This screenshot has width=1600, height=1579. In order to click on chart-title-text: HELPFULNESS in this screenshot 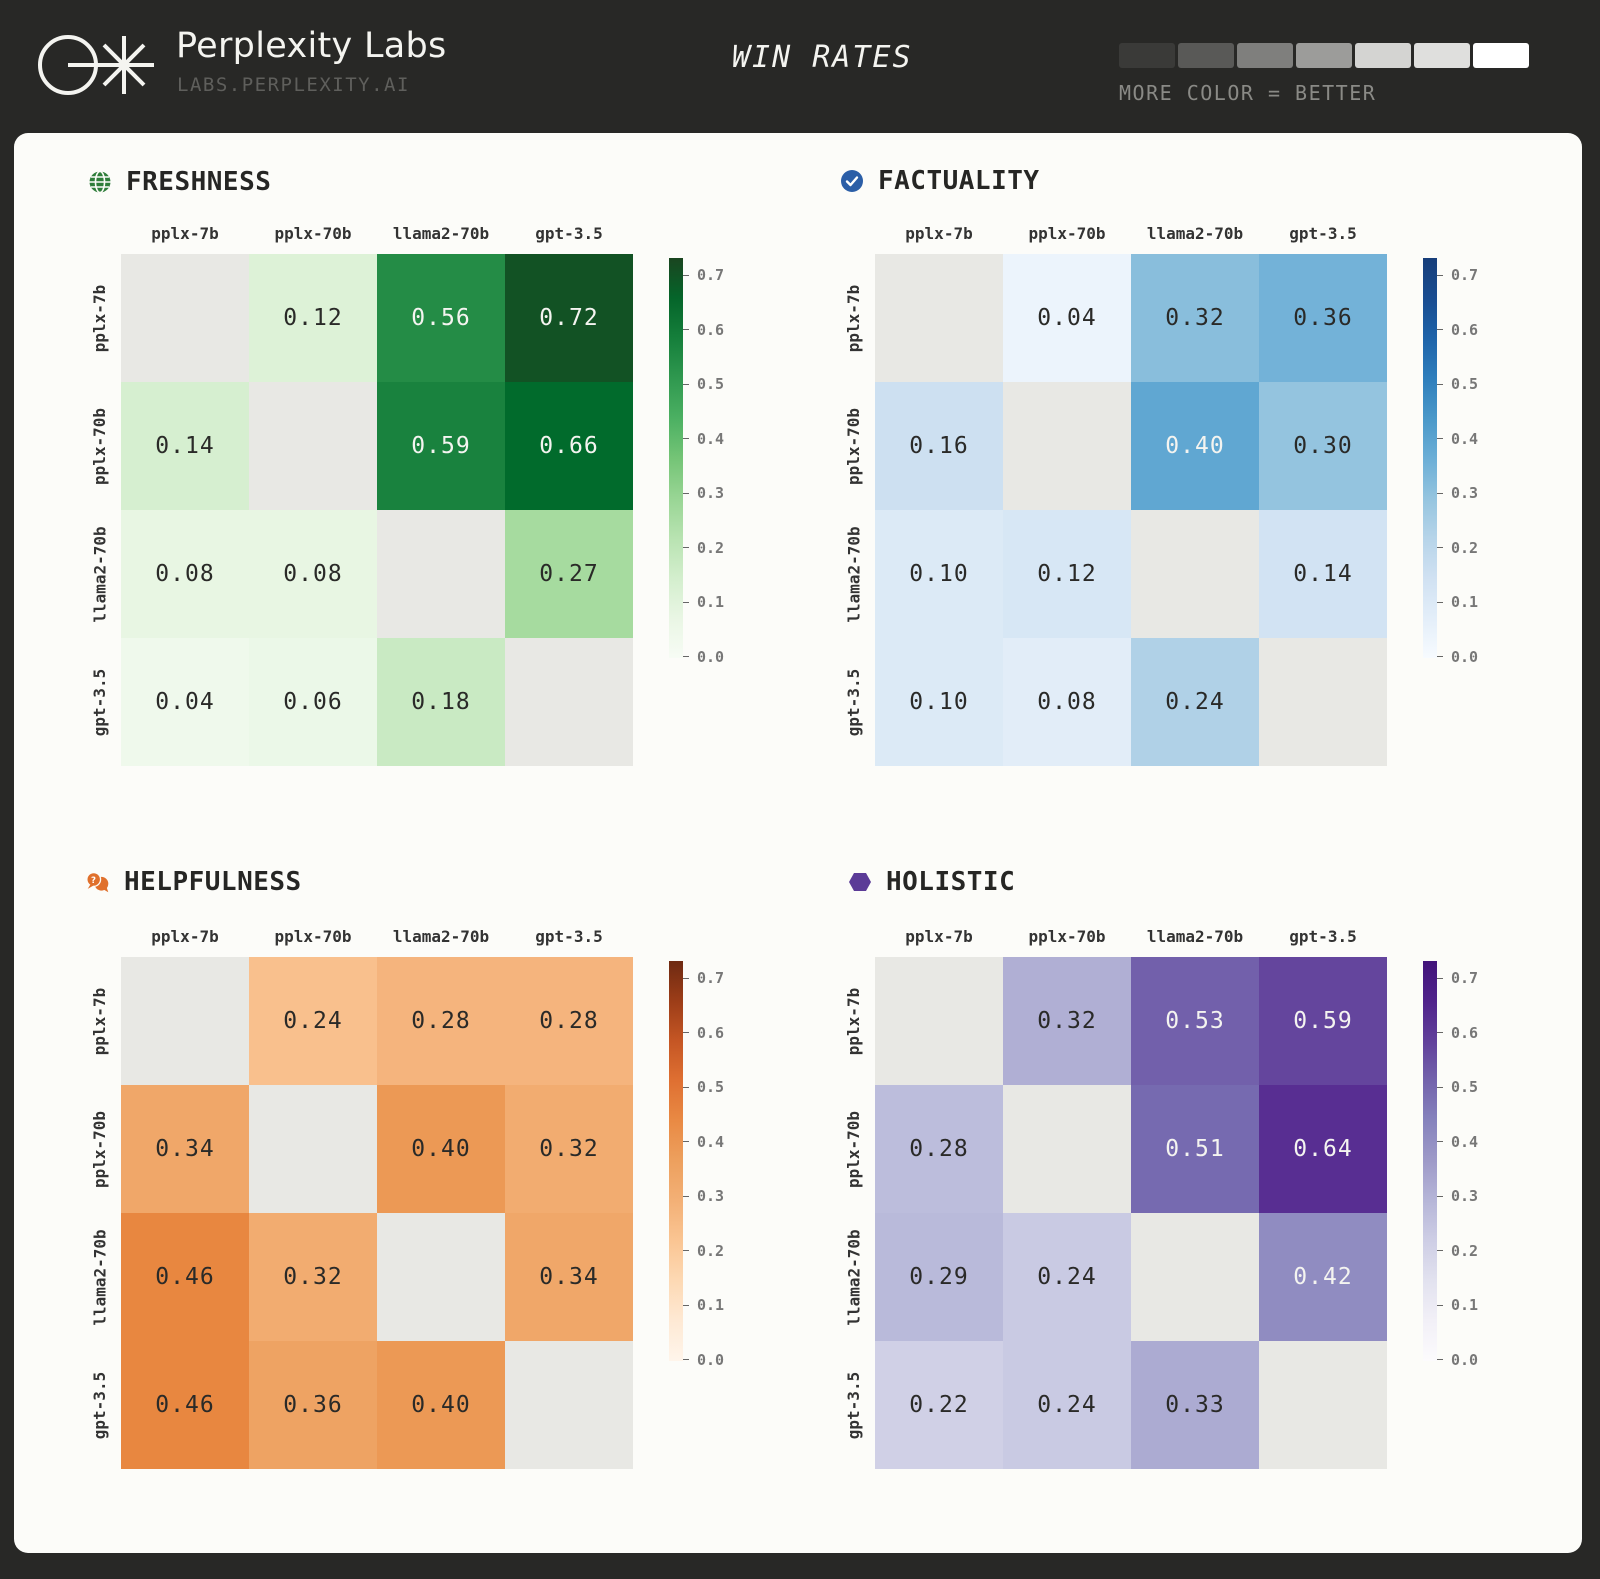, I will do `click(213, 882)`.